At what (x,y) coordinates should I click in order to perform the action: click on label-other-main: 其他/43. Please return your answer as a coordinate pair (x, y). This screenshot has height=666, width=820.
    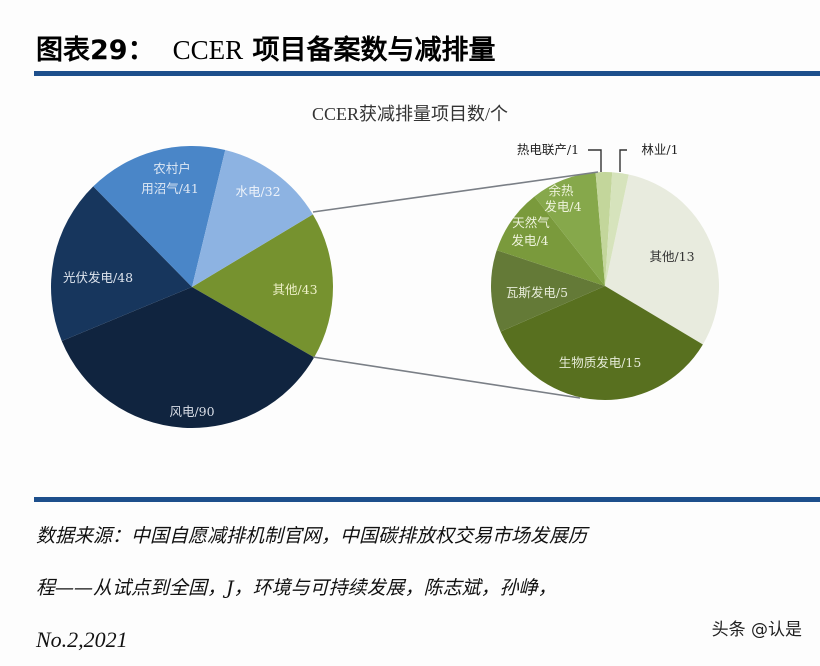
    Looking at the image, I should click on (294, 289).